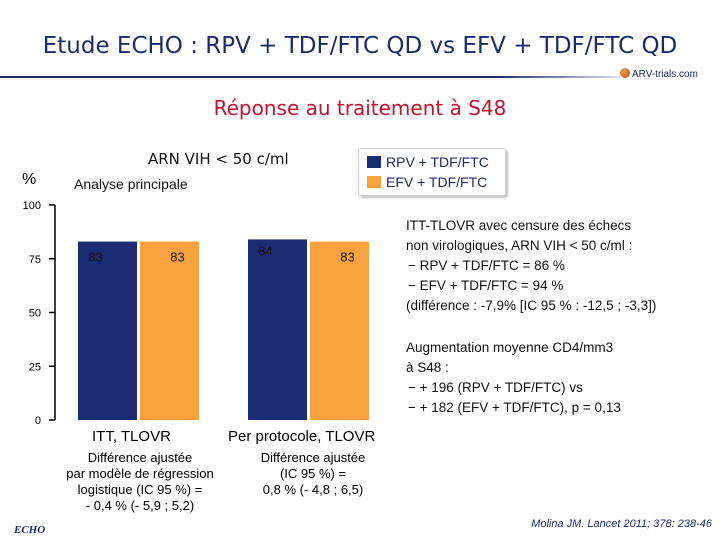 The width and height of the screenshot is (720, 540). Describe the element at coordinates (437, 182) in the screenshot. I see `legend-label-efv: EFV + TDF/FTC` at that location.